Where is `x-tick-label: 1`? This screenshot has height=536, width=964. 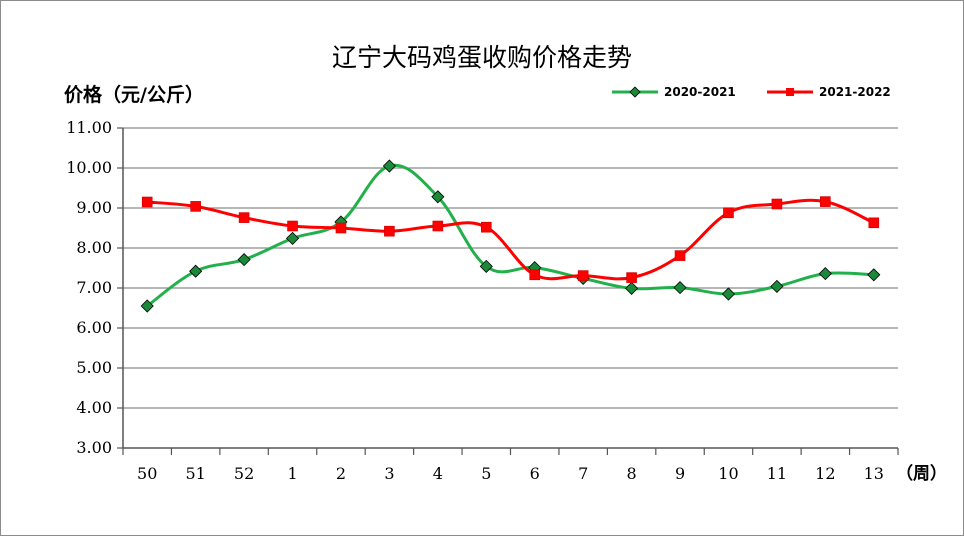 x-tick-label: 1 is located at coordinates (292, 473).